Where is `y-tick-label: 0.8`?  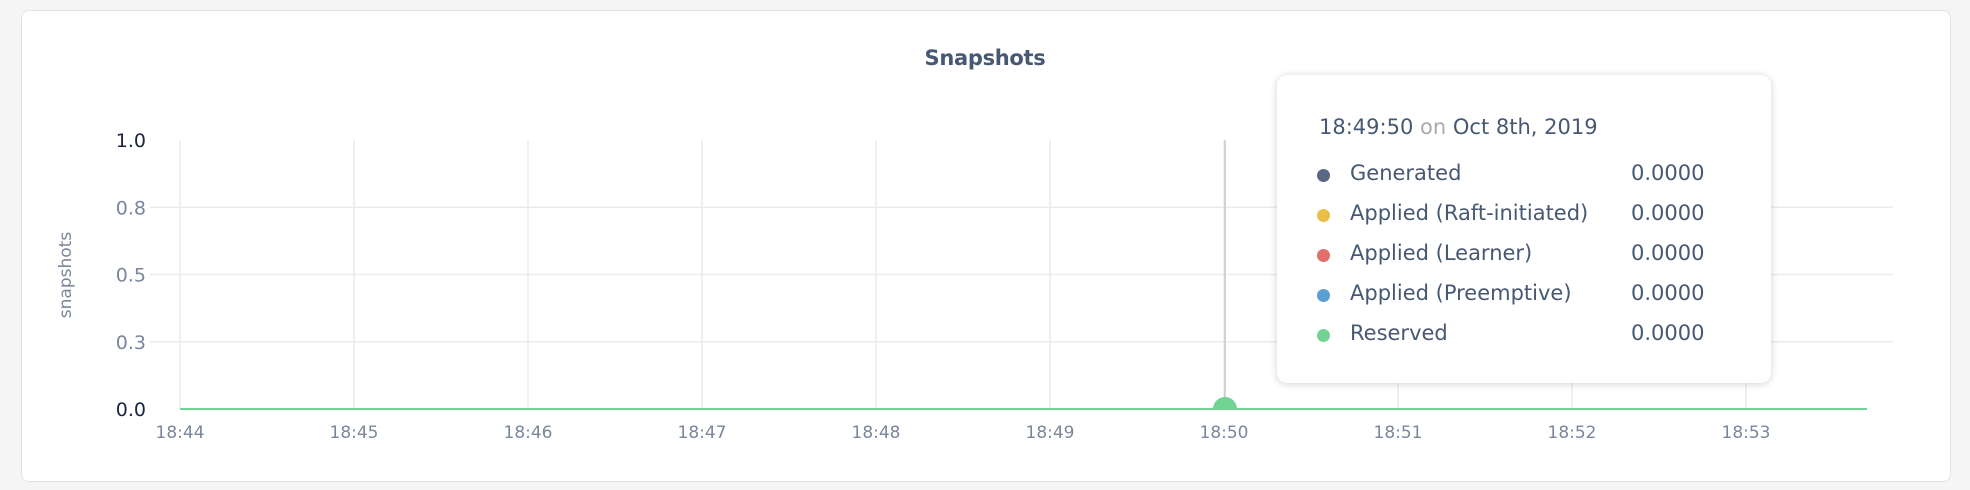 y-tick-label: 0.8 is located at coordinates (131, 208).